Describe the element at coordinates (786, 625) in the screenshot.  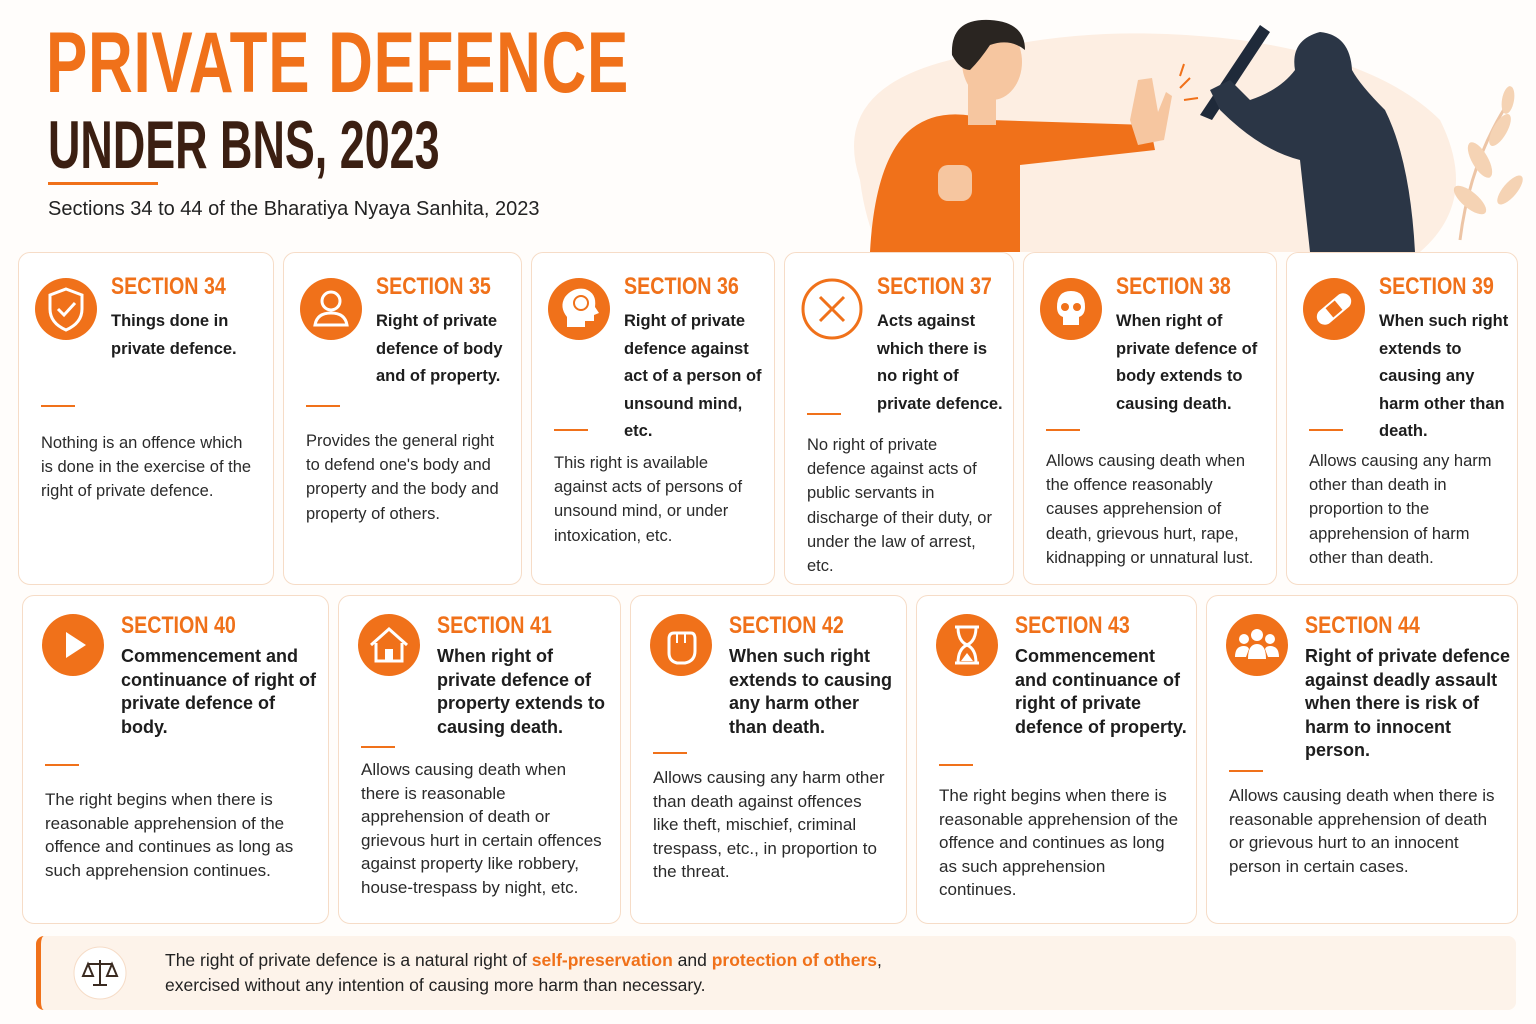
I see `section-heading: SECTION 42` at that location.